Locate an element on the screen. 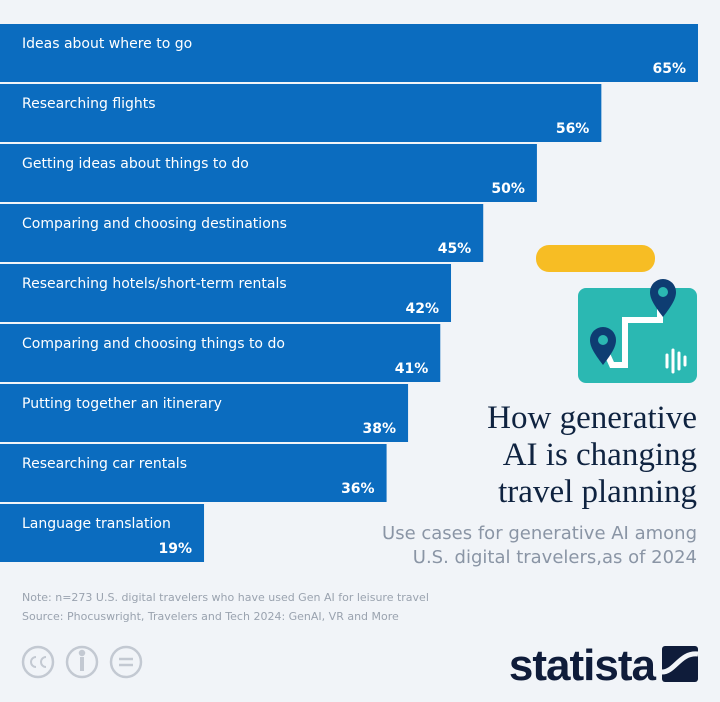 The width and height of the screenshot is (720, 702). value-label: 45% is located at coordinates (455, 249).